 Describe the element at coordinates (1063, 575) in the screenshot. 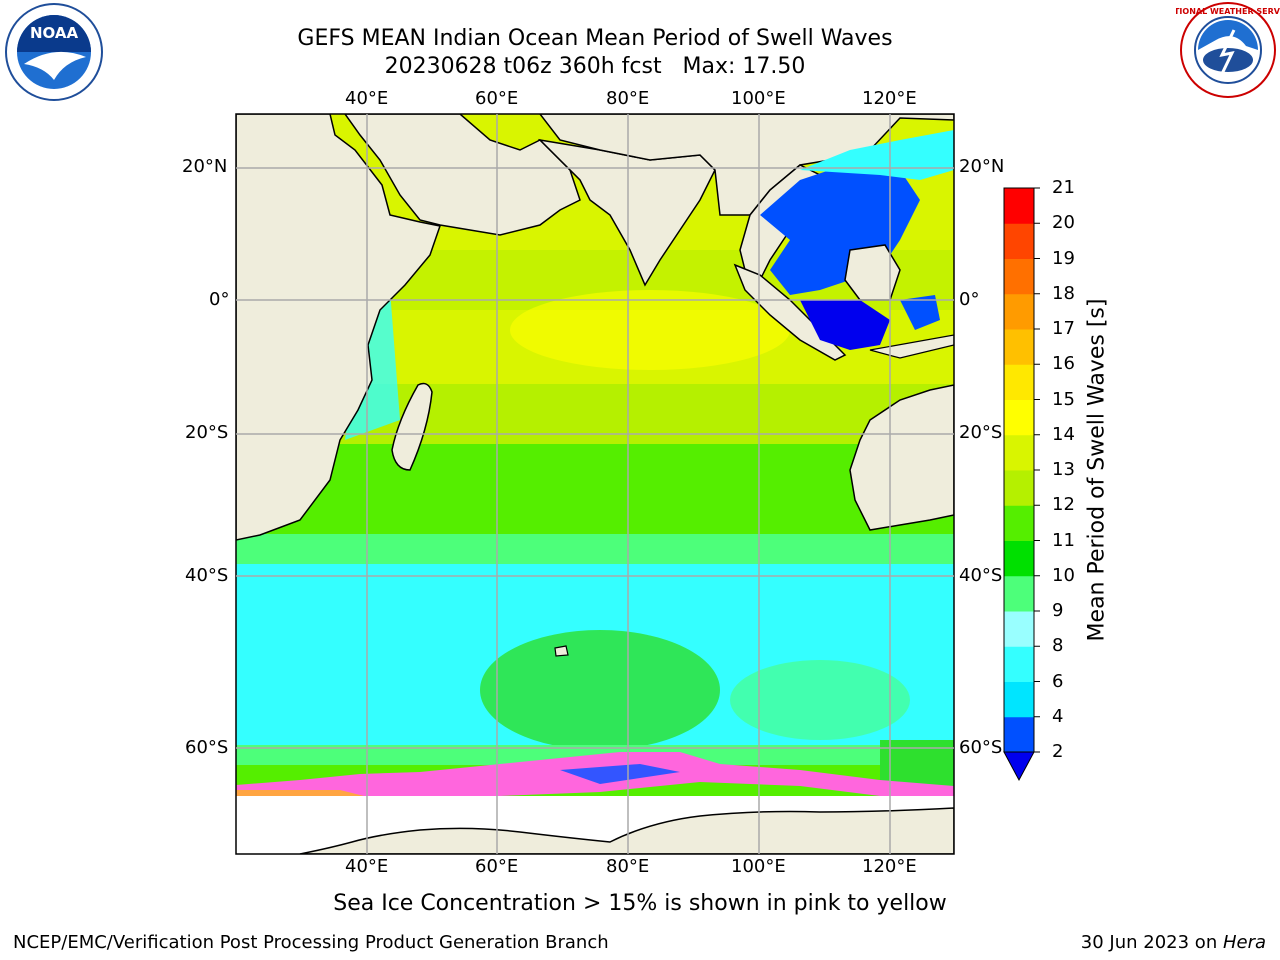

I see `colorbar-tick-label: 10` at that location.